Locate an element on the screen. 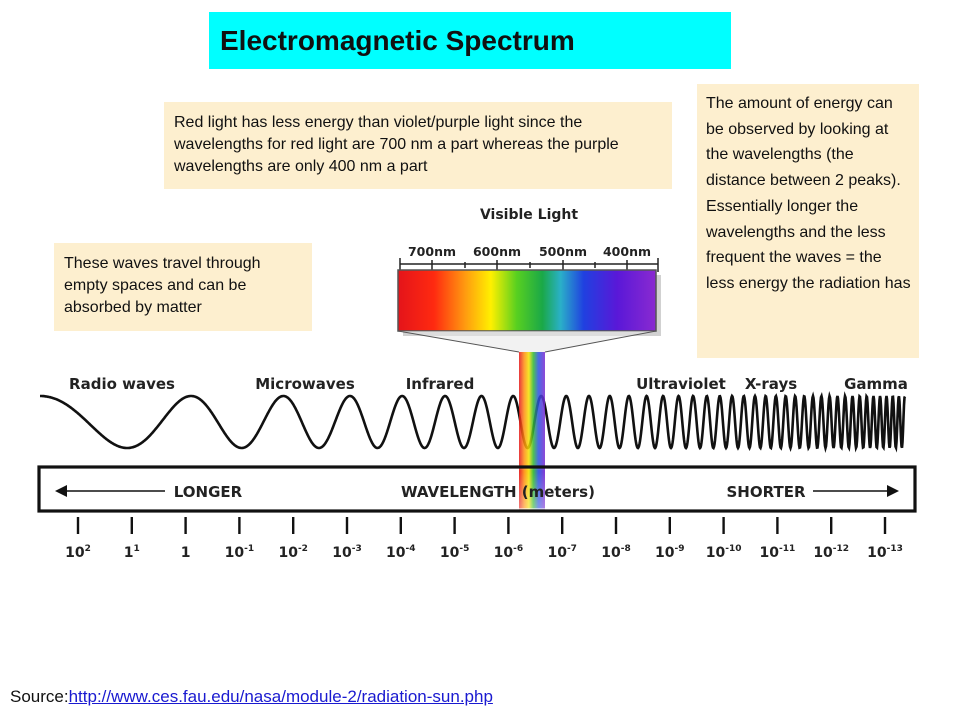 This screenshot has height=720, width=960. tick-label: 10-5 is located at coordinates (454, 552).